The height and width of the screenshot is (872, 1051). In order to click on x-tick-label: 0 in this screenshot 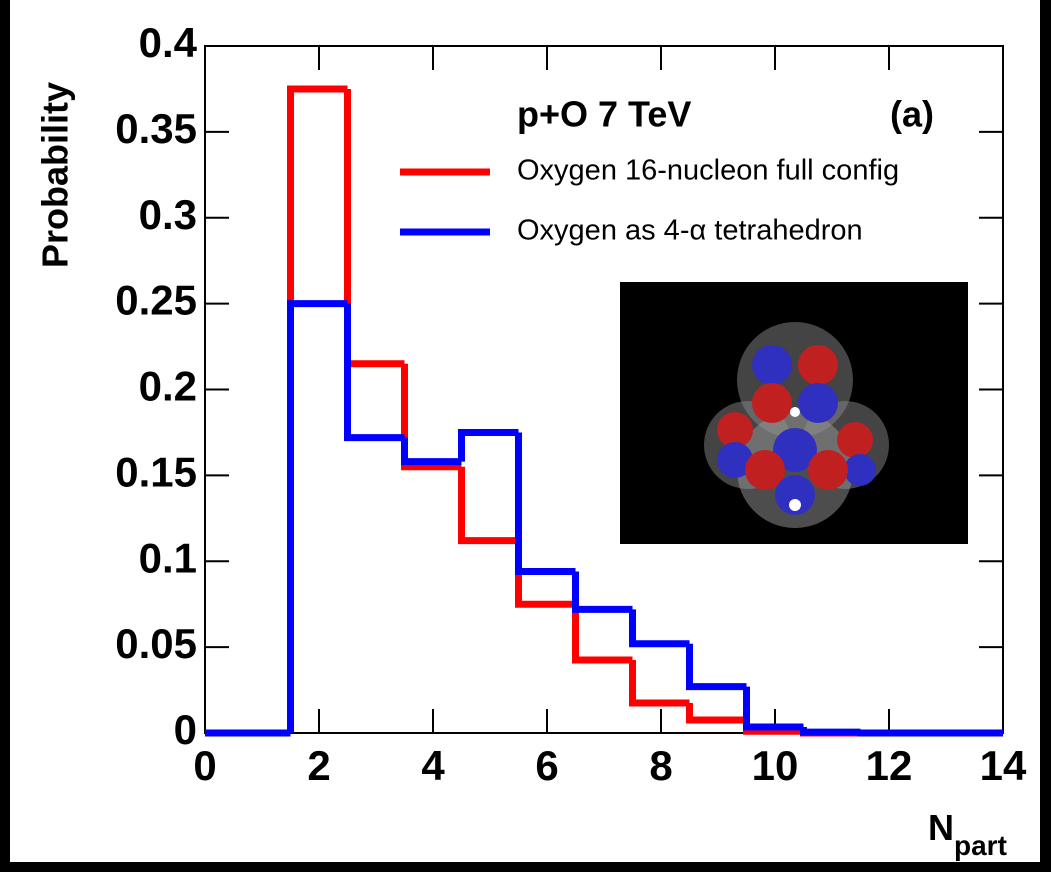, I will do `click(204, 765)`.